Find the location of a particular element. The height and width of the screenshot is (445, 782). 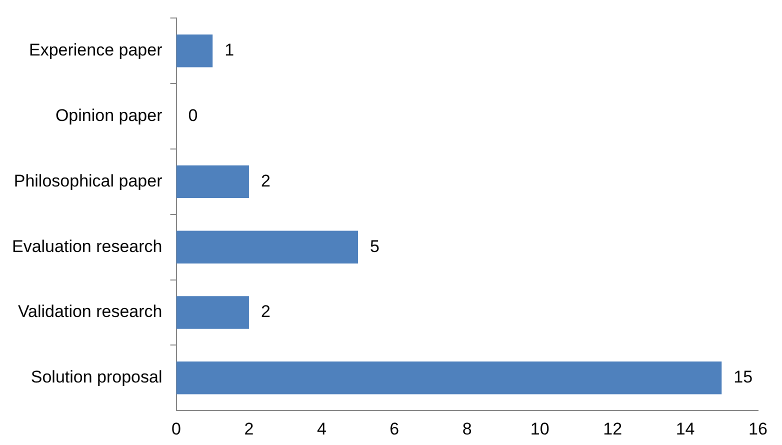

data-label: 5 is located at coordinates (375, 246).